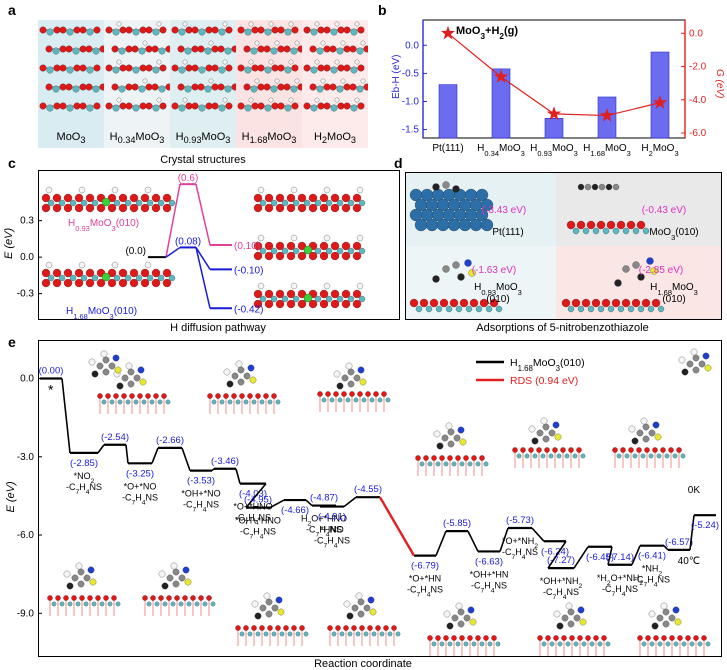  What do you see at coordinates (269, 137) in the screenshot?
I see `crystal-label: H1.68MoO3` at bounding box center [269, 137].